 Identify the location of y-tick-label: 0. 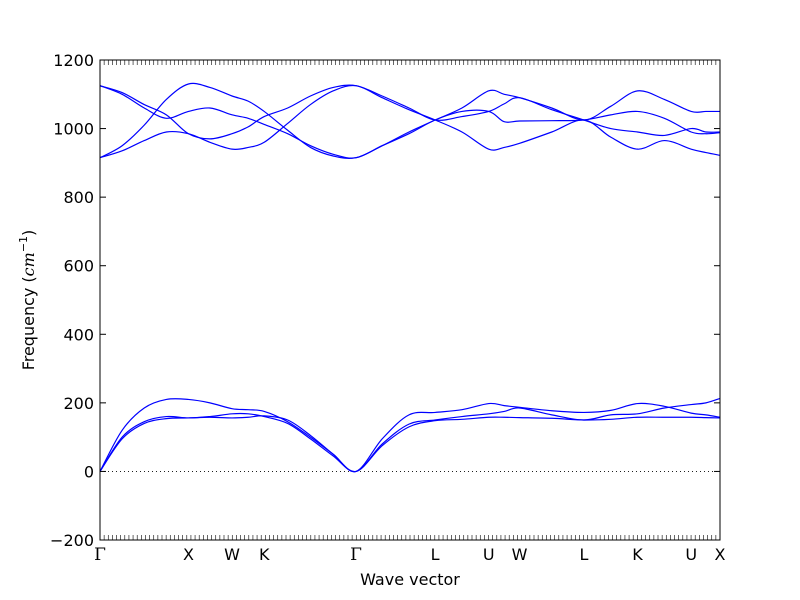
(89, 471).